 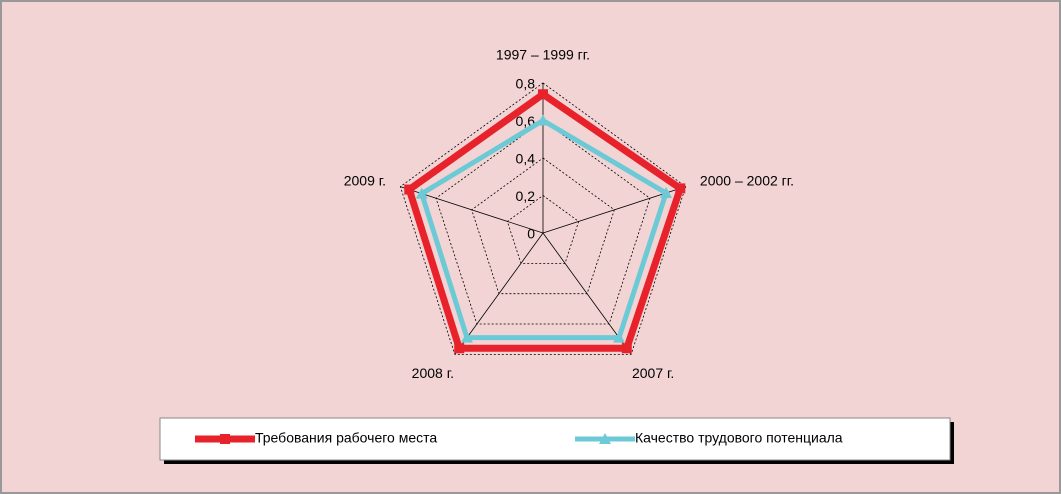 What do you see at coordinates (526, 121) in the screenshot?
I see `tick-label: 0,6` at bounding box center [526, 121].